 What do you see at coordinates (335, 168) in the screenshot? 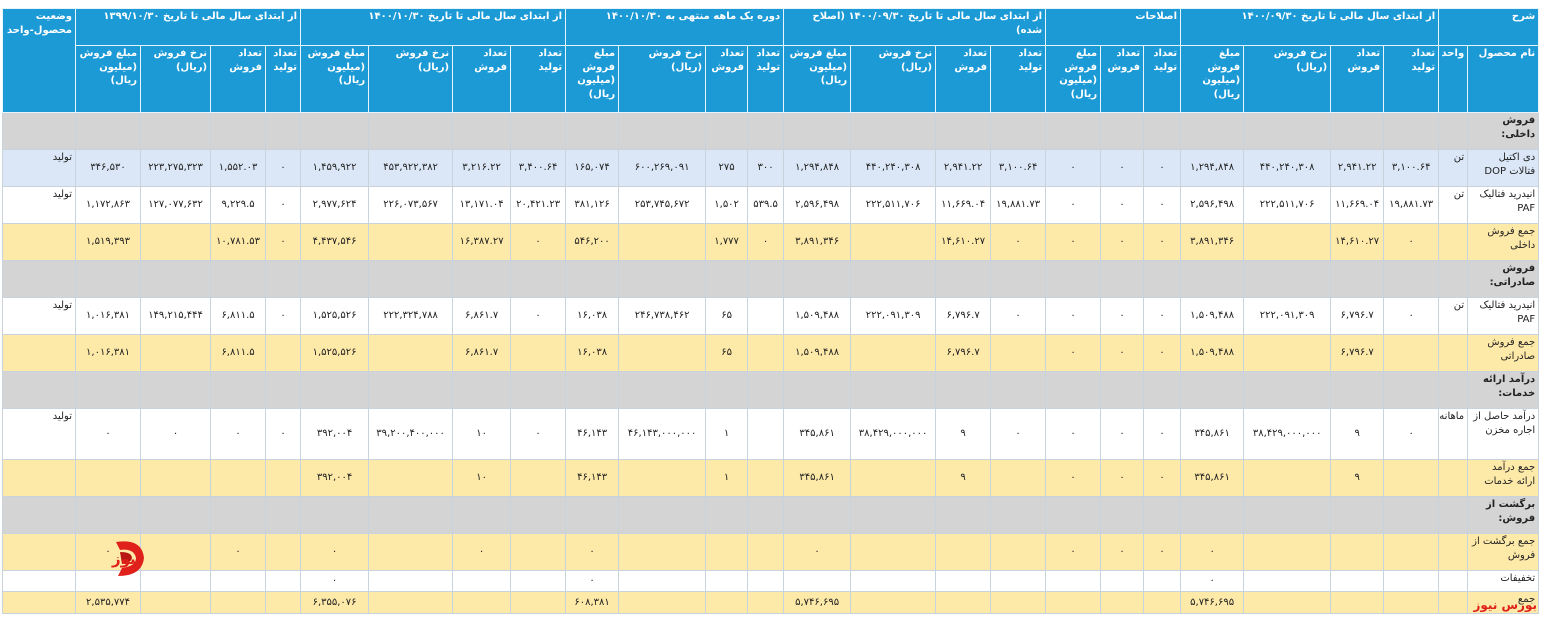
I see `cell: ۱,۴۵۹,۹۲۲` at bounding box center [335, 168].